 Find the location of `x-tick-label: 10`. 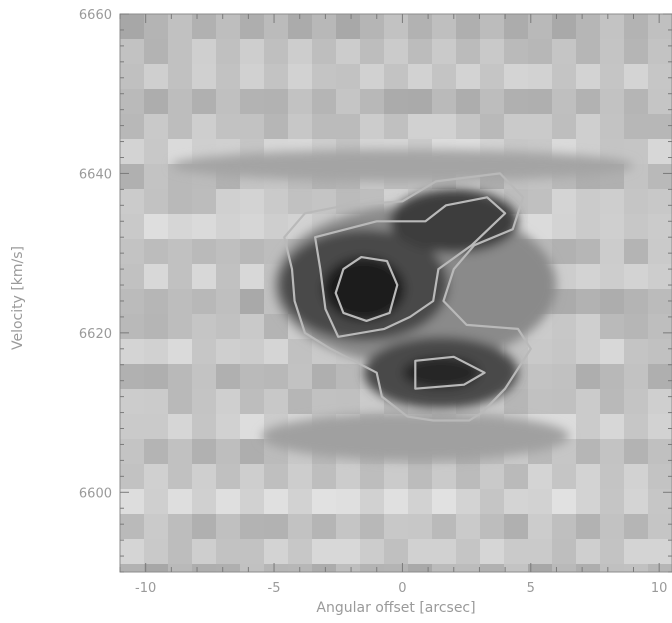

x-tick-label: 10 is located at coordinates (659, 588).